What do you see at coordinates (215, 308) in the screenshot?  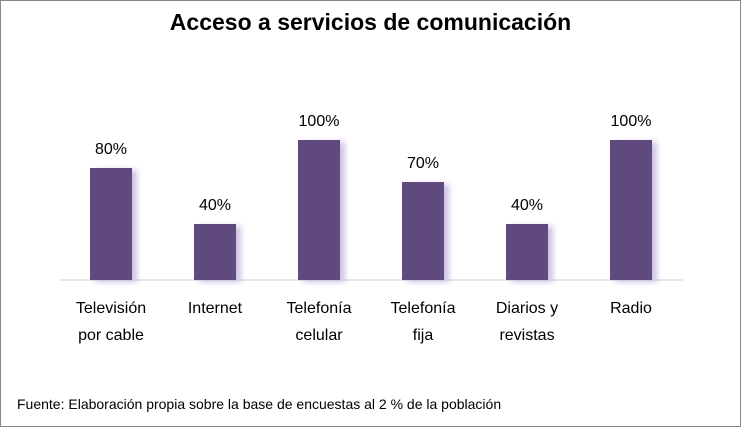 I see `category-label: Internet` at bounding box center [215, 308].